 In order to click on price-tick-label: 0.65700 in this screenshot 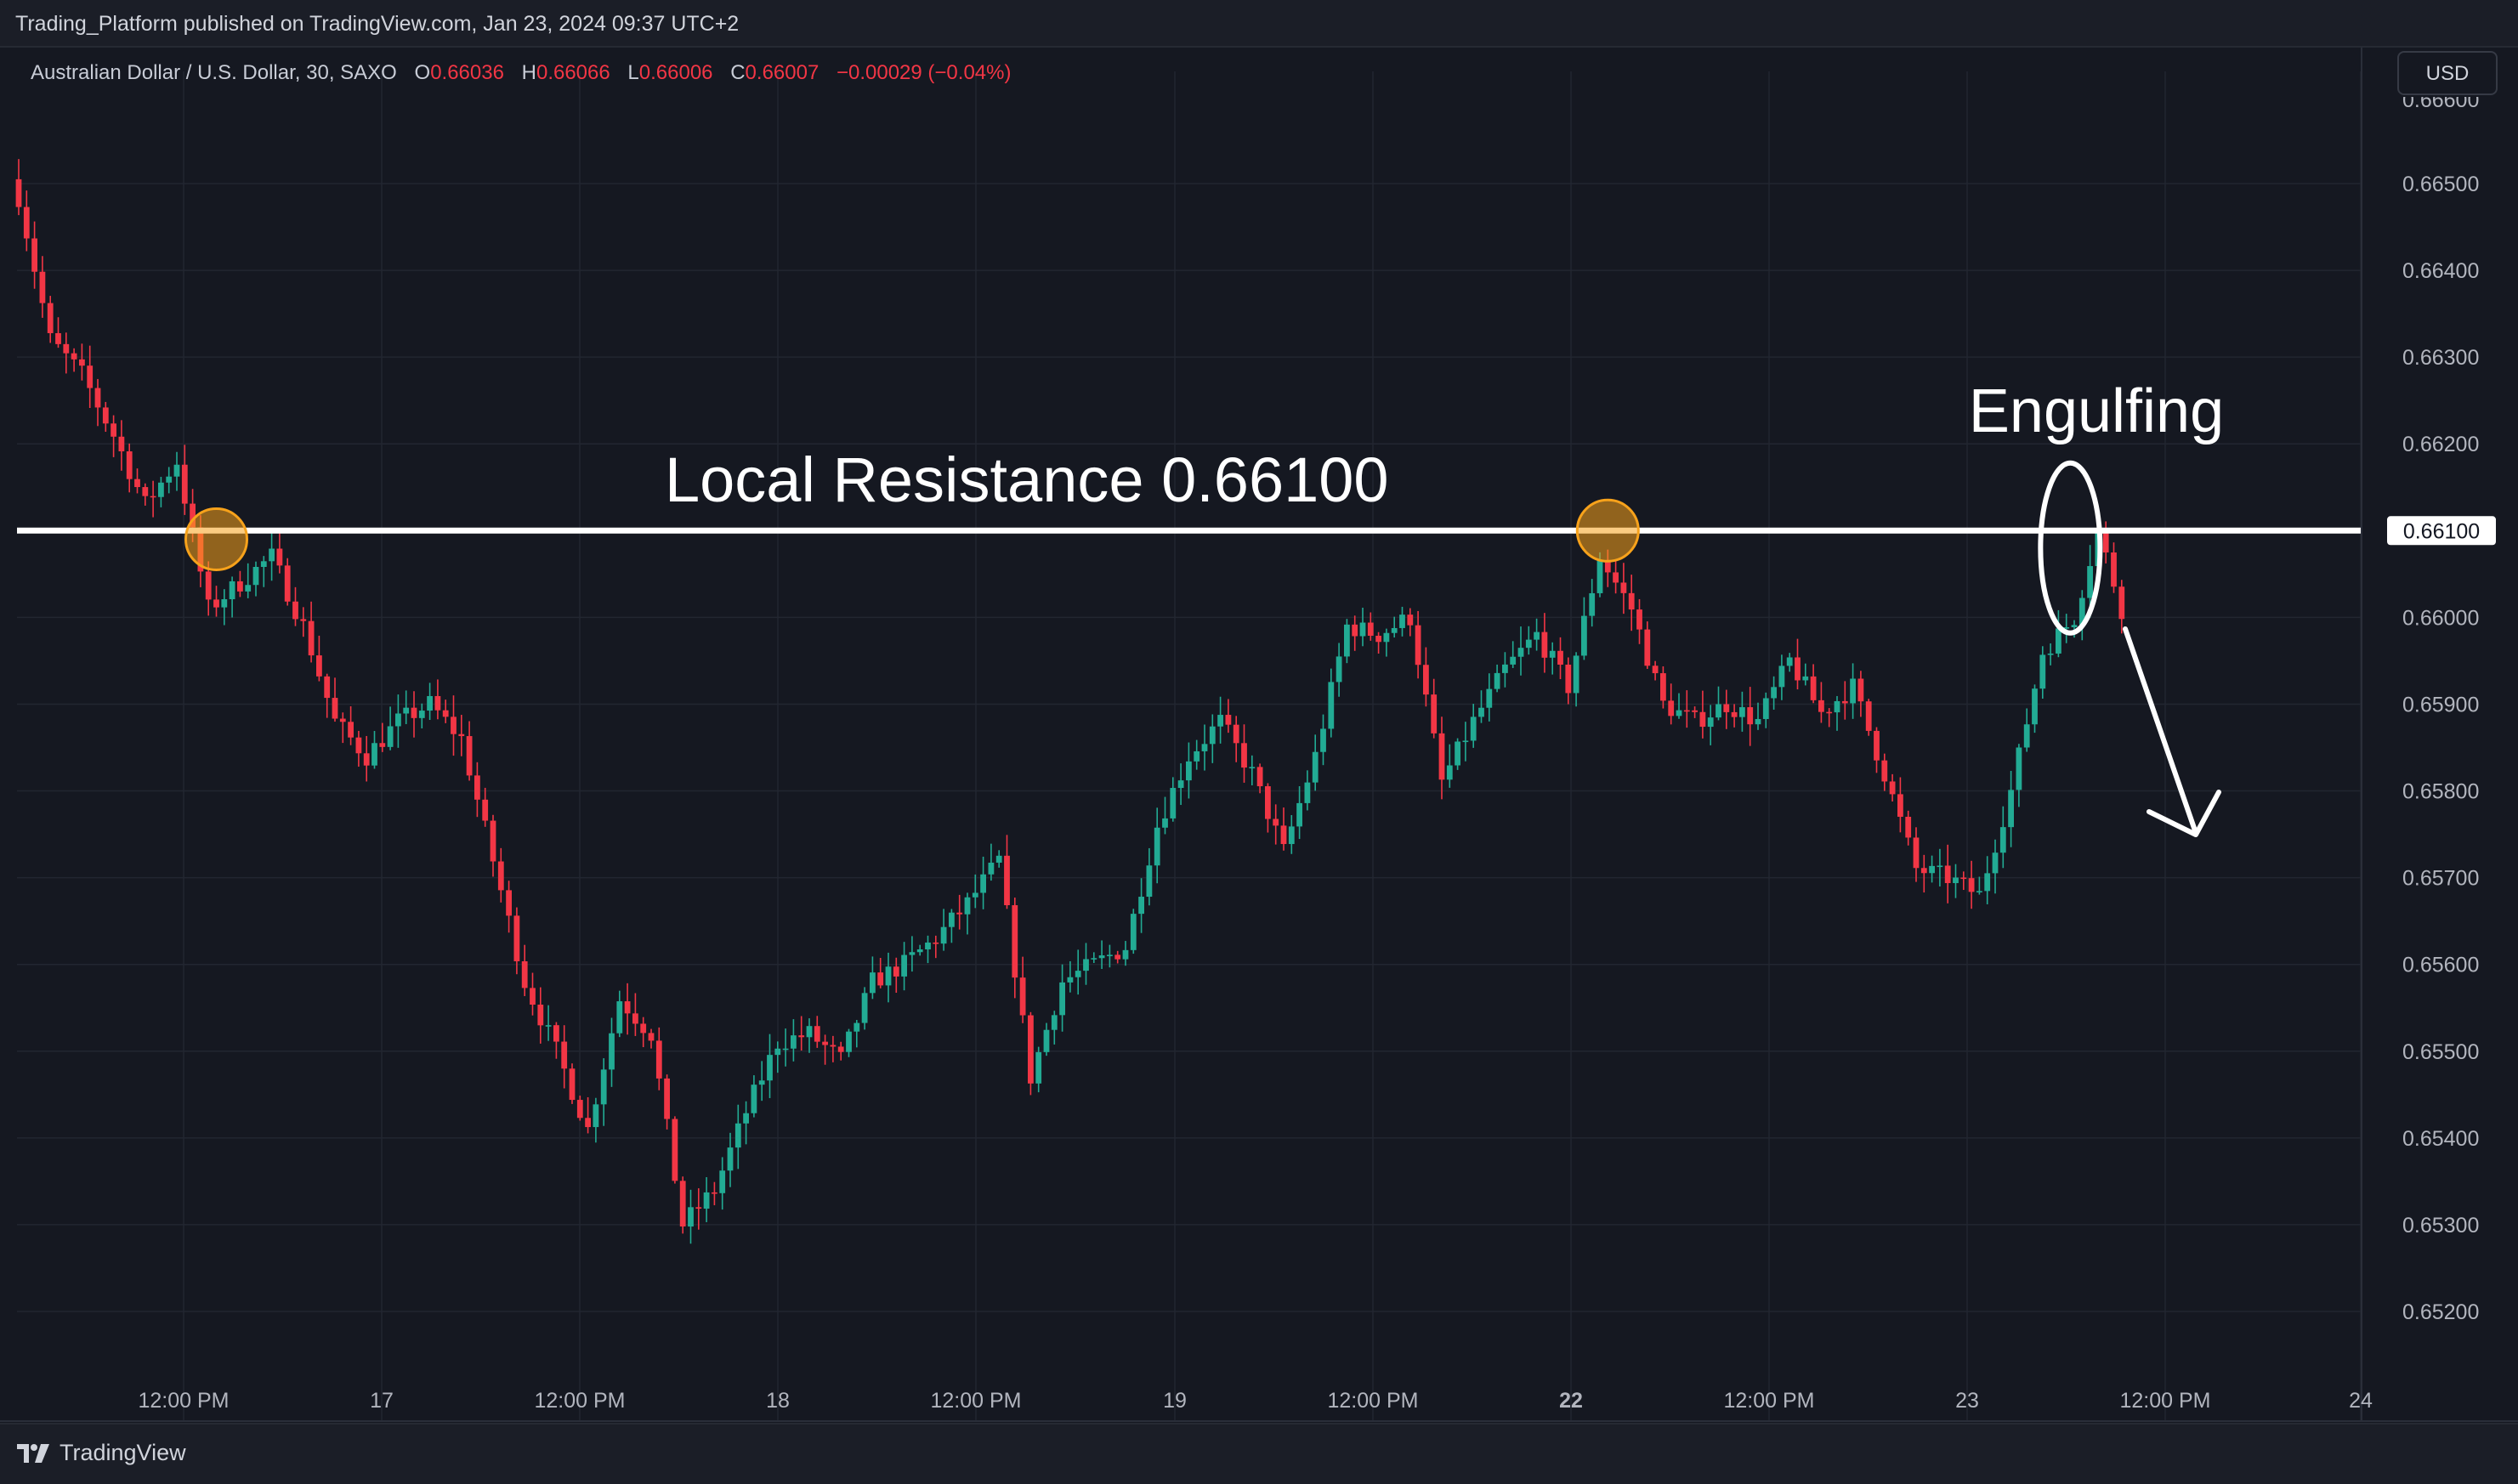, I will do `click(2440, 879)`.